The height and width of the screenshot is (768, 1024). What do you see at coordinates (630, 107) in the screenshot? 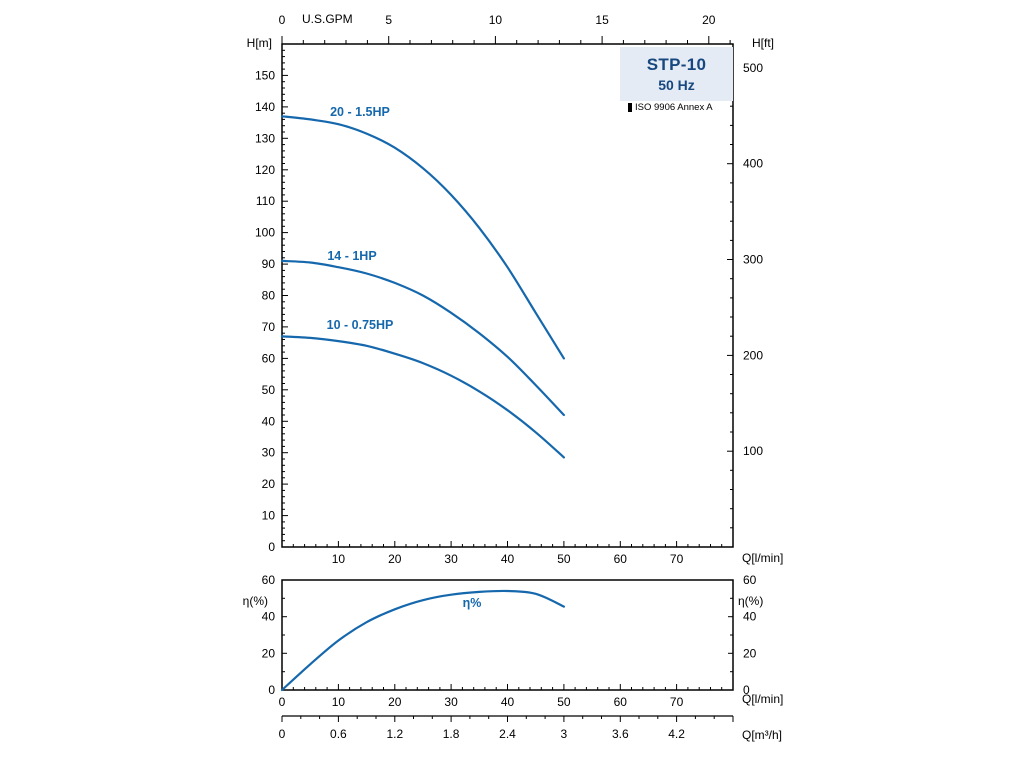
I see `iso-mark-icon` at bounding box center [630, 107].